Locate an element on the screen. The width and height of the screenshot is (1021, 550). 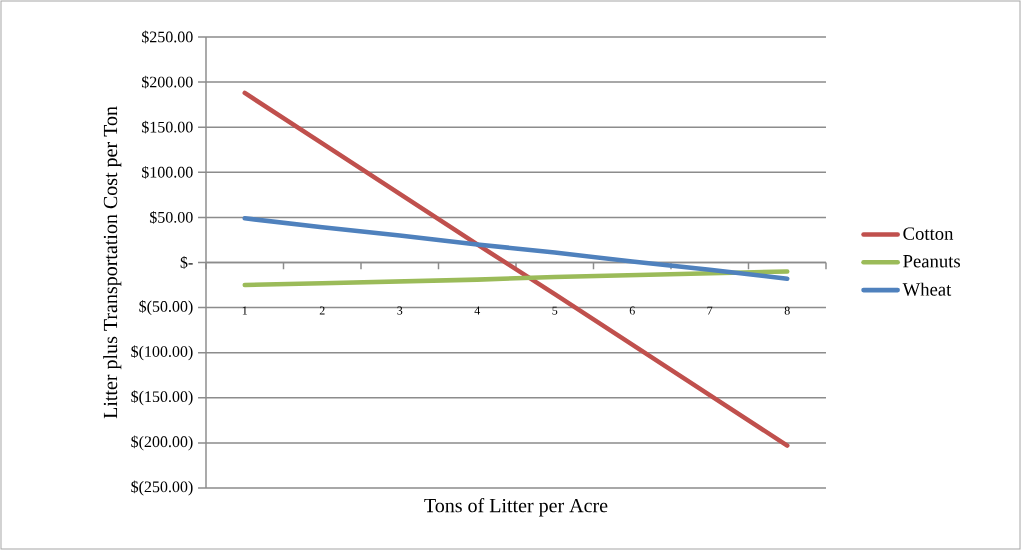
y-tick-label: $(200.00) is located at coordinates (162, 443).